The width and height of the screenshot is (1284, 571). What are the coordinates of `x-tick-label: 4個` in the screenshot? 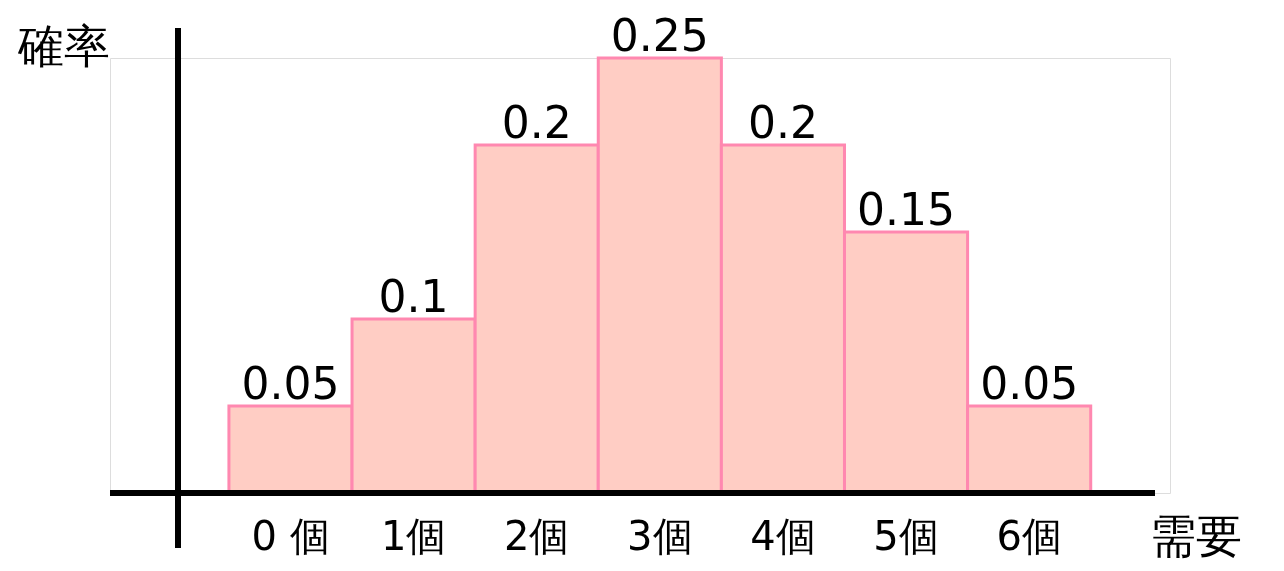 It's located at (783, 535).